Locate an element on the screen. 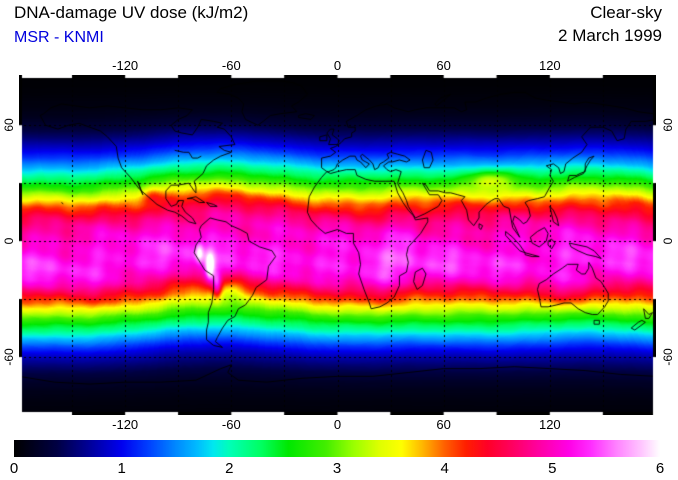  colorbar-tick-label: 6 is located at coordinates (660, 468).